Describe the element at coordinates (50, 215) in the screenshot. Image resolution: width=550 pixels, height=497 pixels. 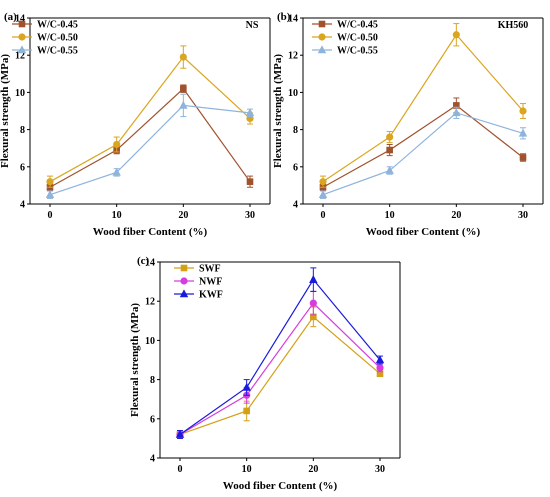
I see `panel-a-x-tick-label: 0` at that location.